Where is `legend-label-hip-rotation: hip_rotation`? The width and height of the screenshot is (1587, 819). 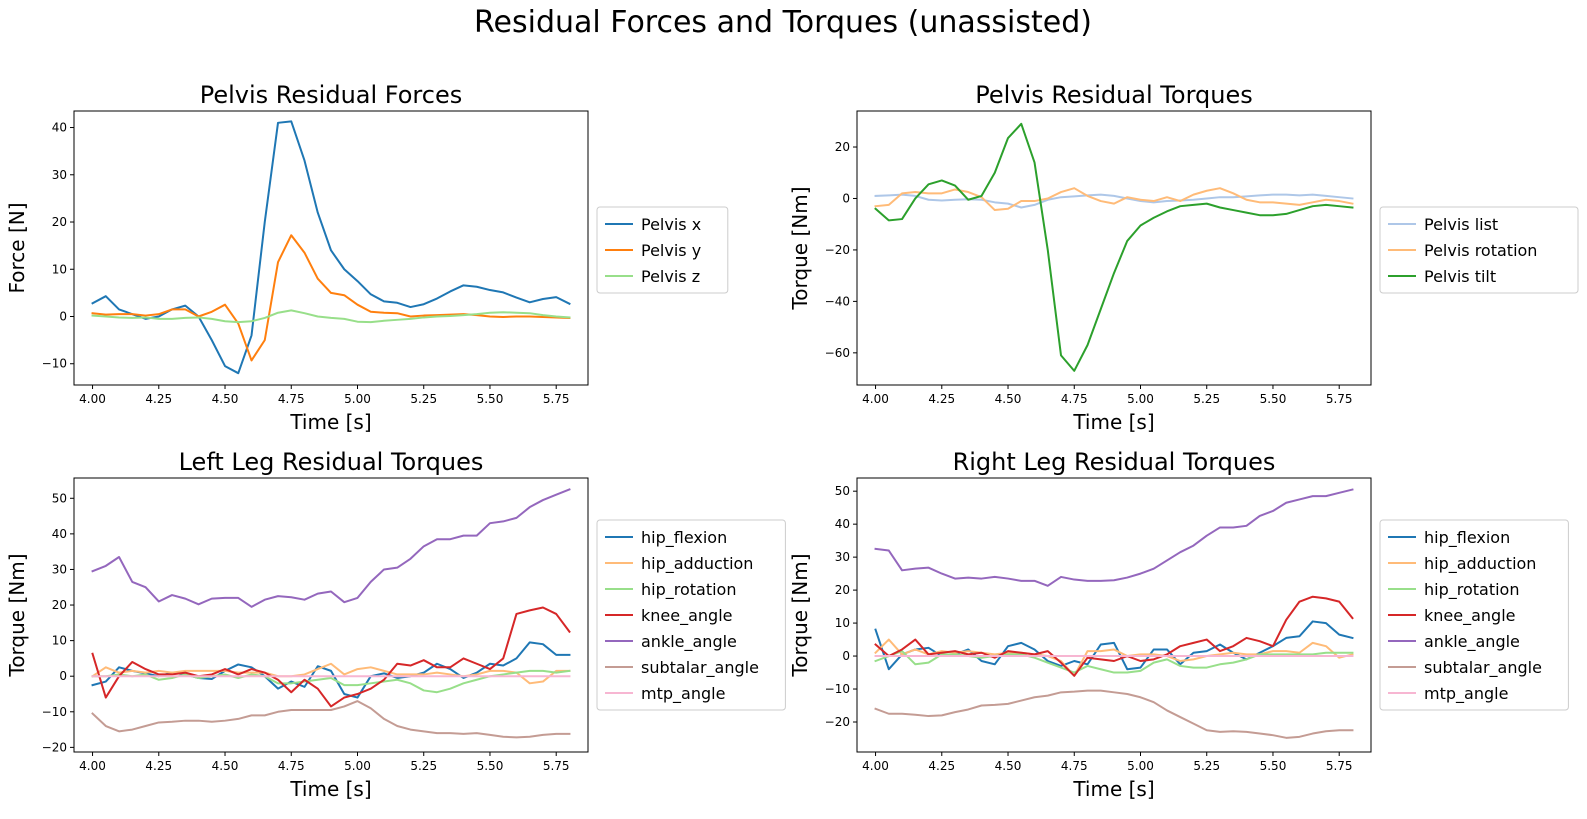
legend-label-hip-rotation: hip_rotation is located at coordinates (688, 590).